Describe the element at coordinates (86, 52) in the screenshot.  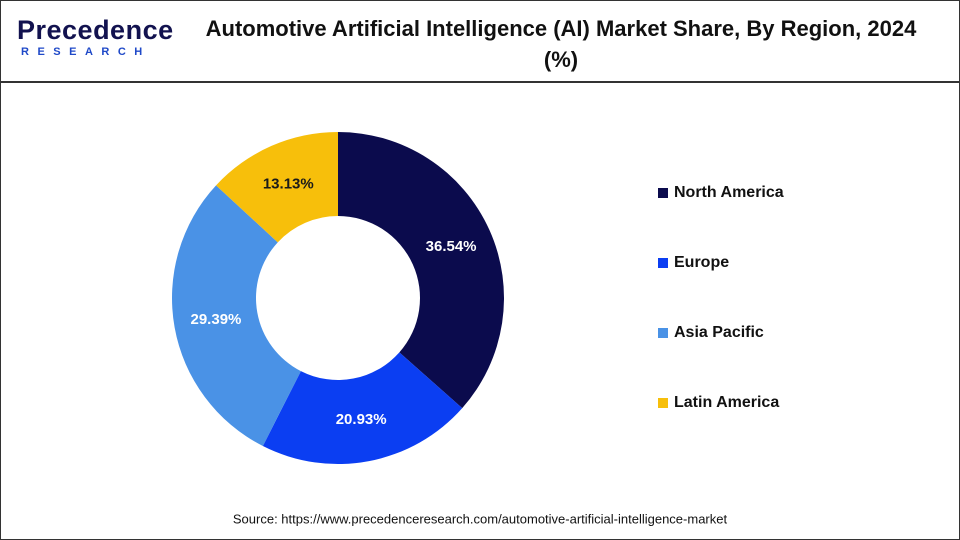
I see `logo-tagline: RESEARCH` at that location.